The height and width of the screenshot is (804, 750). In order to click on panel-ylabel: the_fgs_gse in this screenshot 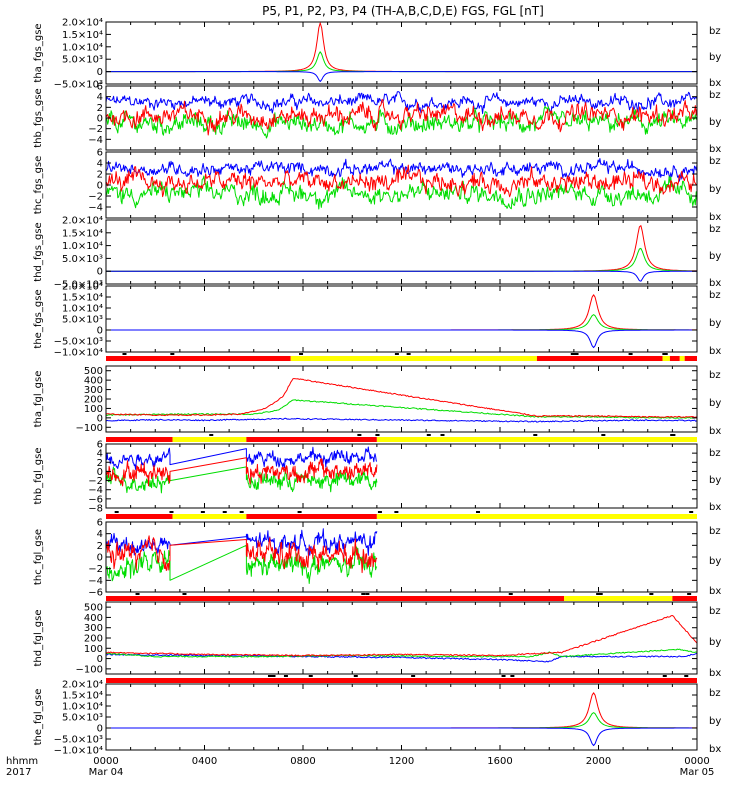, I will do `click(38, 318)`.